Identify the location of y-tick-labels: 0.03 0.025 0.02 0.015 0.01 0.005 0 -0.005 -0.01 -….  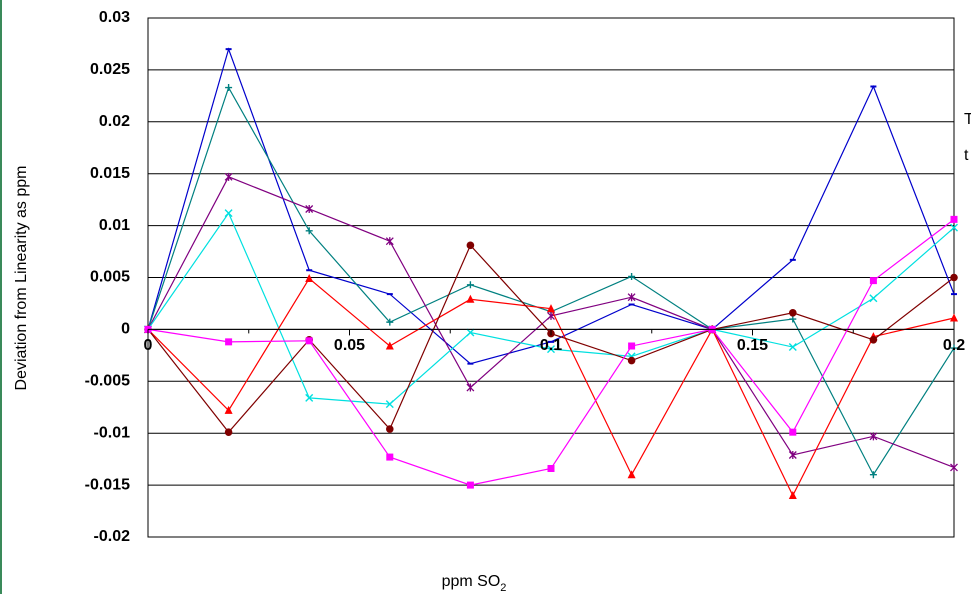
(107, 277).